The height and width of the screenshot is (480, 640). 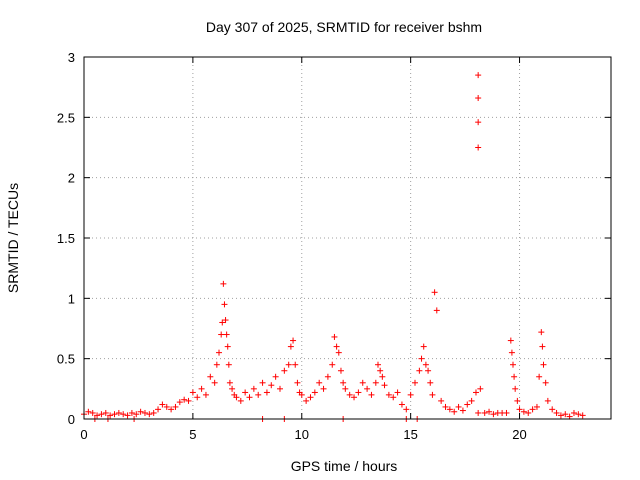 I want to click on x-tick-label: 5, so click(x=192, y=434).